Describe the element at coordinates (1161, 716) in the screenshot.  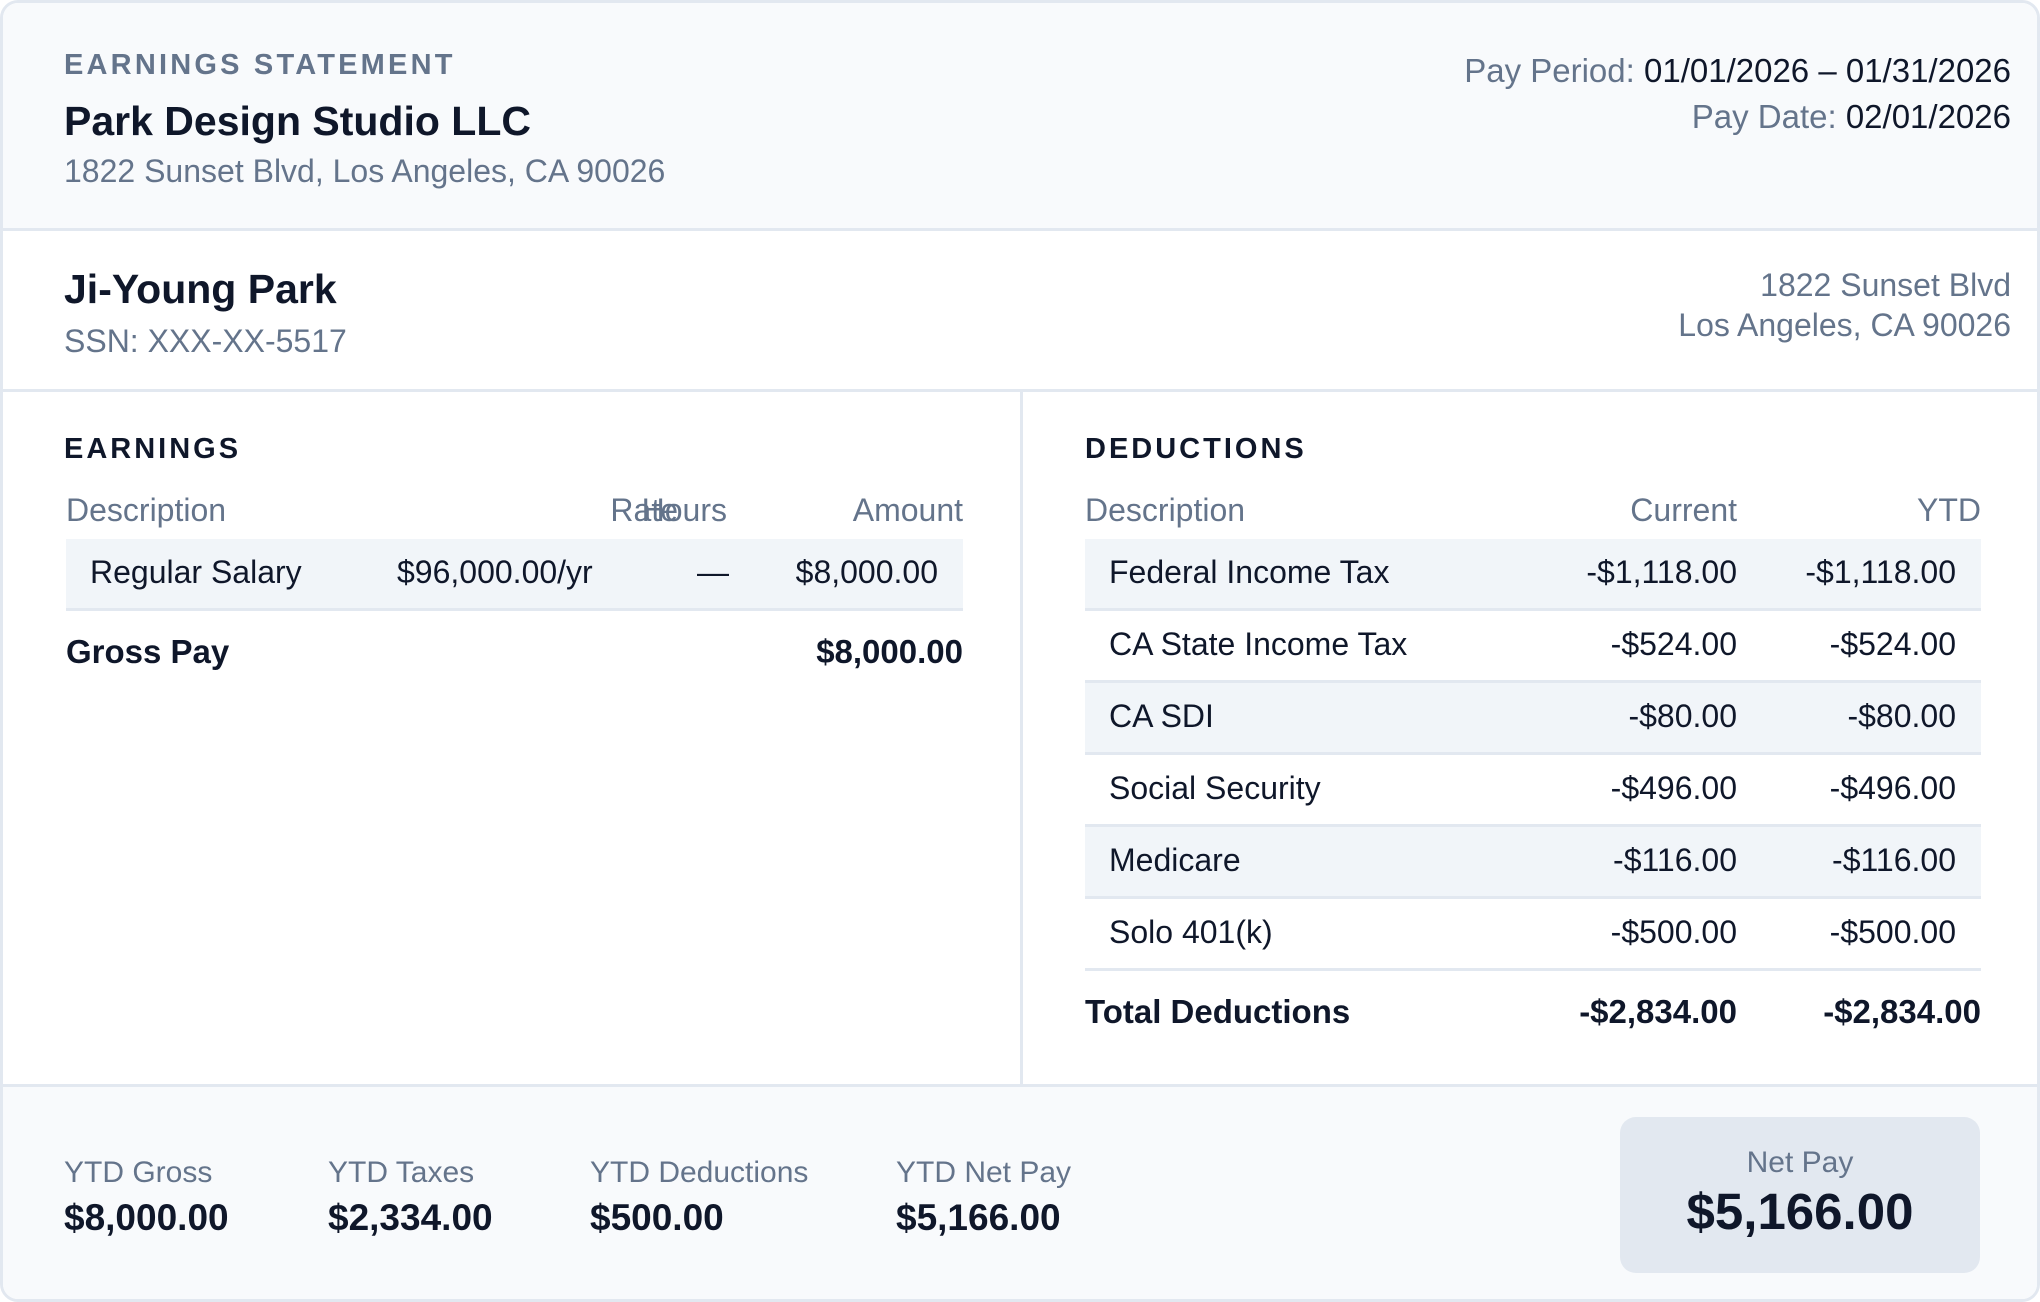
I see `deduction-description: CA SDI` at that location.